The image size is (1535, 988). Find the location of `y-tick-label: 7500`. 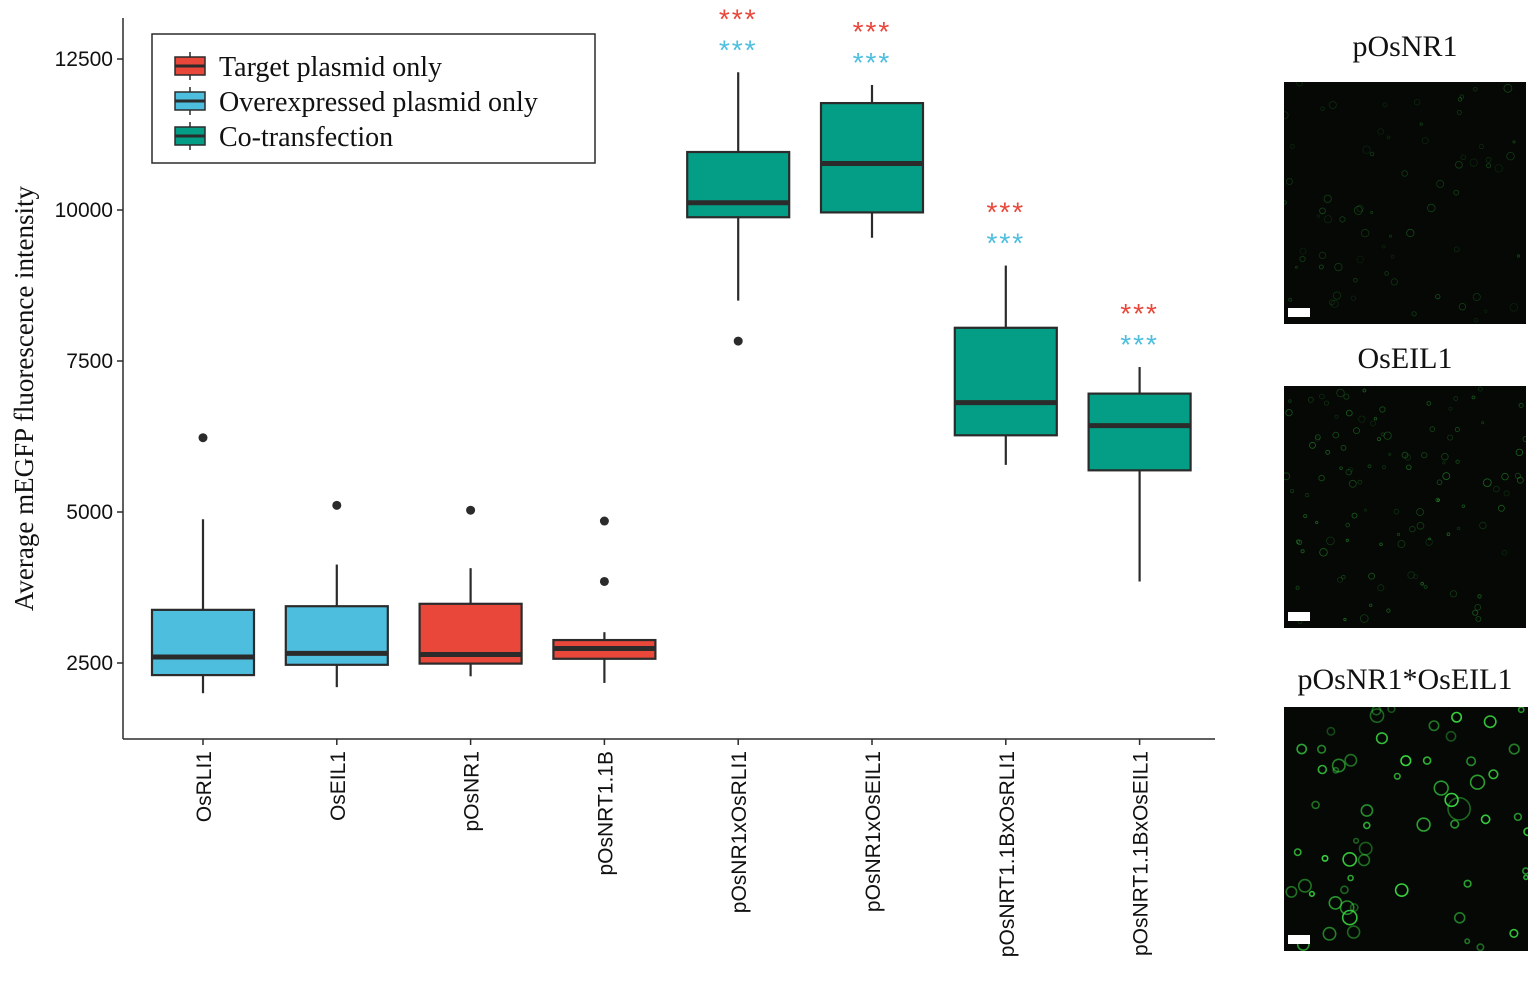

y-tick-label: 7500 is located at coordinates (89, 361).